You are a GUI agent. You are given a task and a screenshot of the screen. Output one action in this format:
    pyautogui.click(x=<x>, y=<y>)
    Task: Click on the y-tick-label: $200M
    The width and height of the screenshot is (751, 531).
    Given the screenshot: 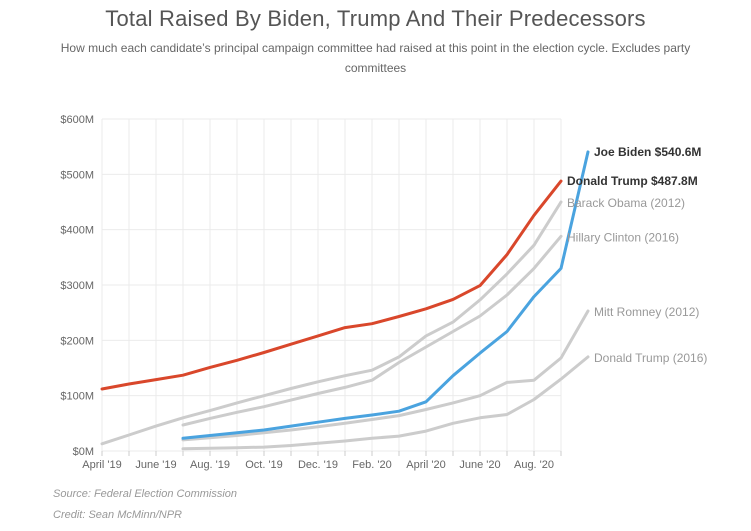 What is the action you would take?
    pyautogui.click(x=77, y=341)
    